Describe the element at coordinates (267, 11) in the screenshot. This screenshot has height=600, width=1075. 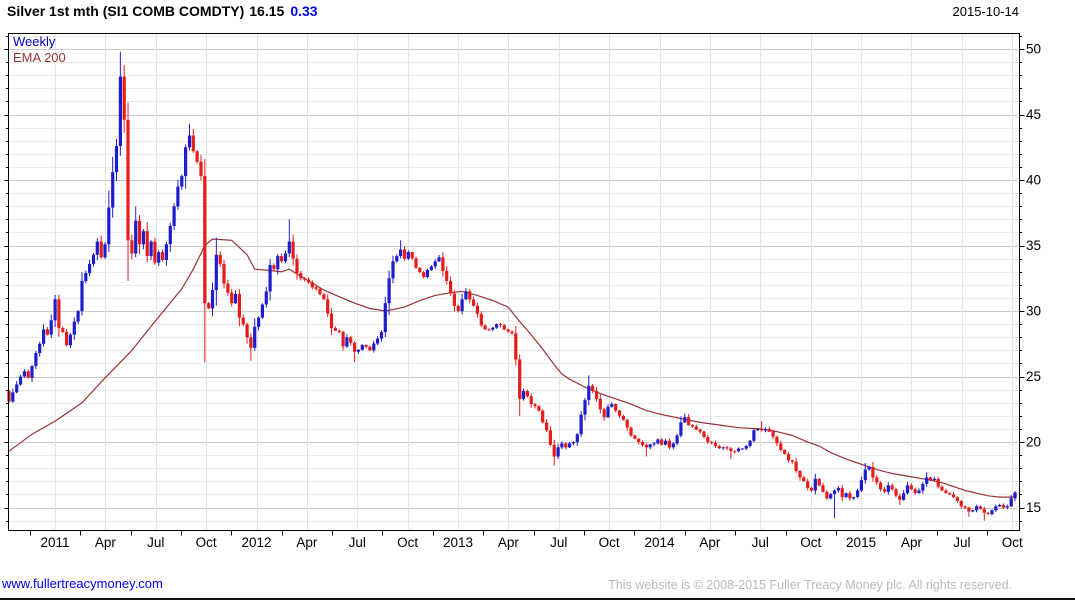
I see `last-price: 16.15` at that location.